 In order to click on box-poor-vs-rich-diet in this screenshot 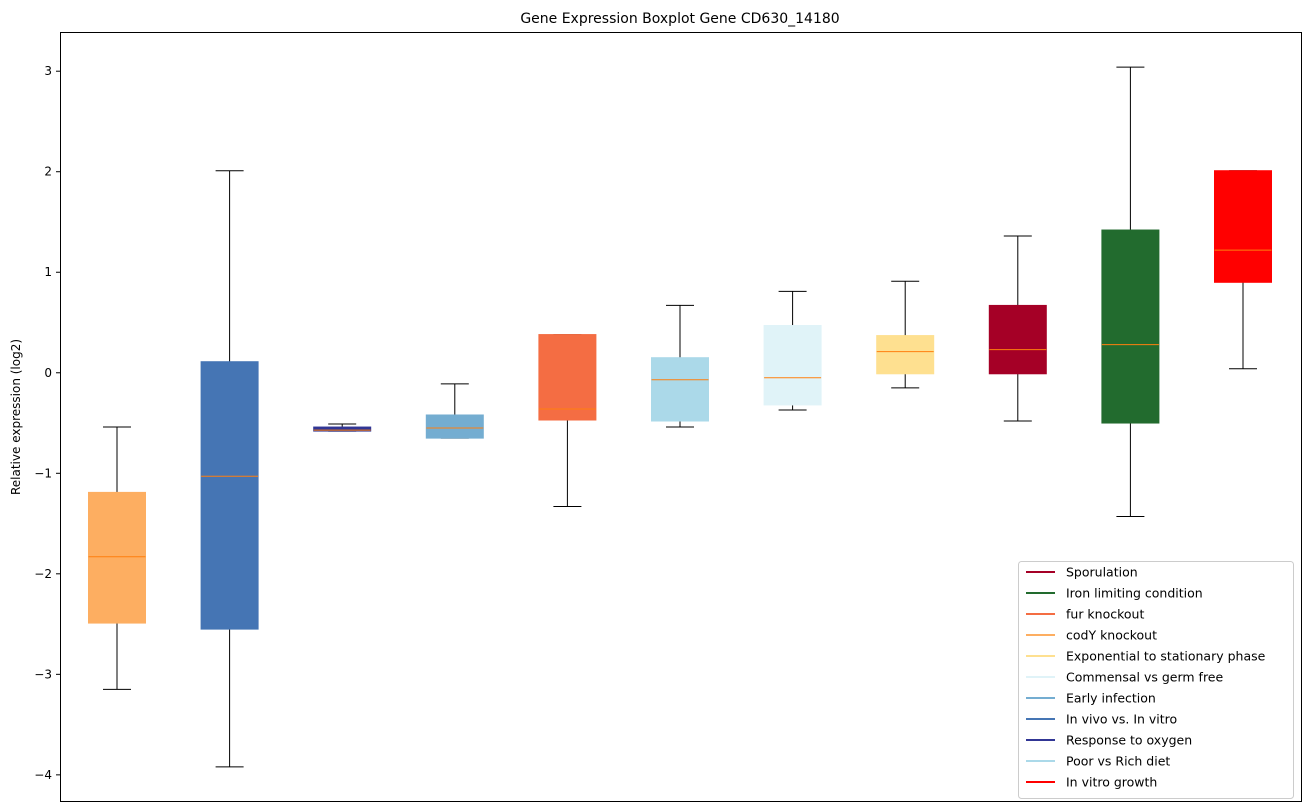, I will do `click(680, 366)`.